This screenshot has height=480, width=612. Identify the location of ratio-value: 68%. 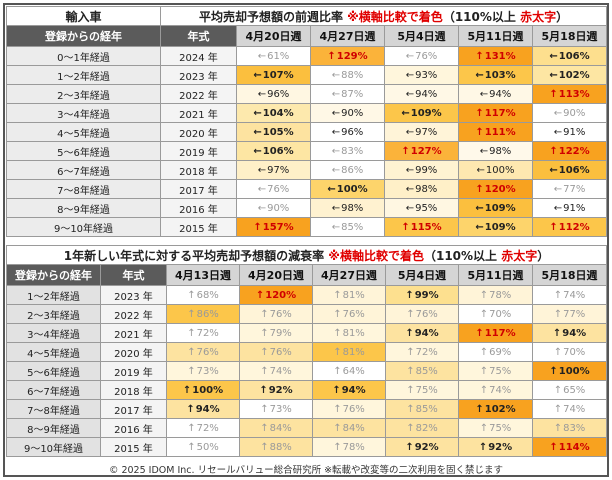
(207, 295).